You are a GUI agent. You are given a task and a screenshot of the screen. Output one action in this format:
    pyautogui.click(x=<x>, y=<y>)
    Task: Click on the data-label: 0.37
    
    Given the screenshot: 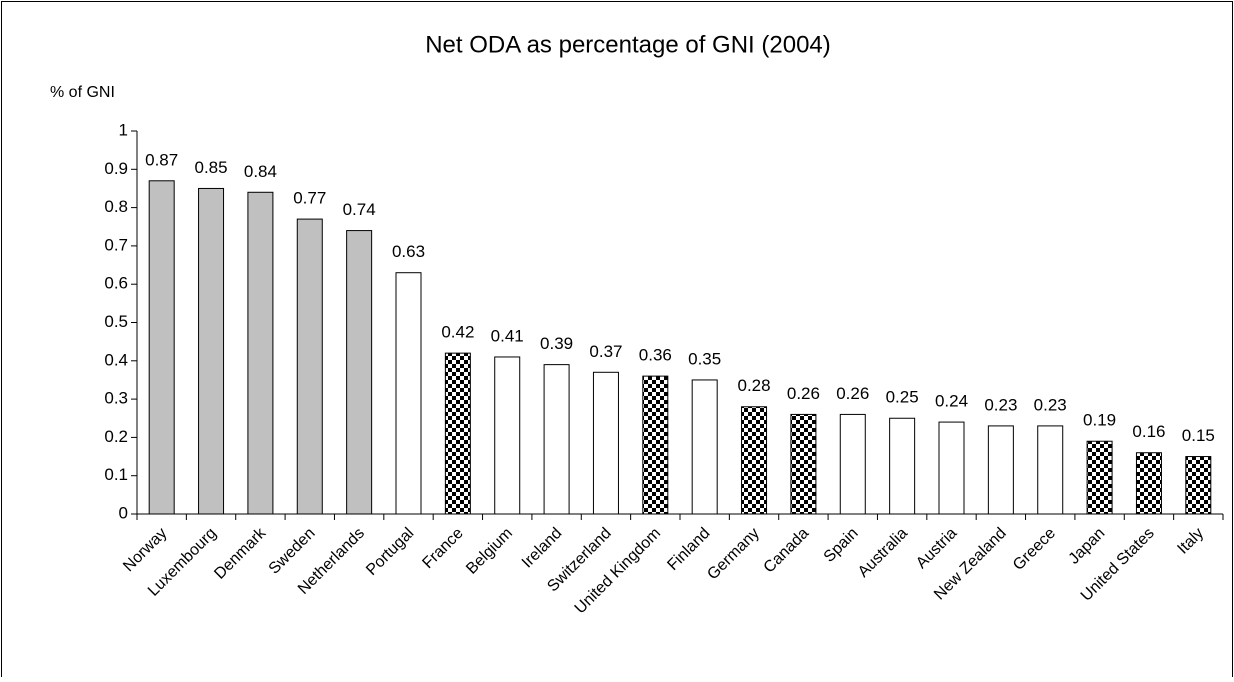 What is the action you would take?
    pyautogui.click(x=605, y=351)
    